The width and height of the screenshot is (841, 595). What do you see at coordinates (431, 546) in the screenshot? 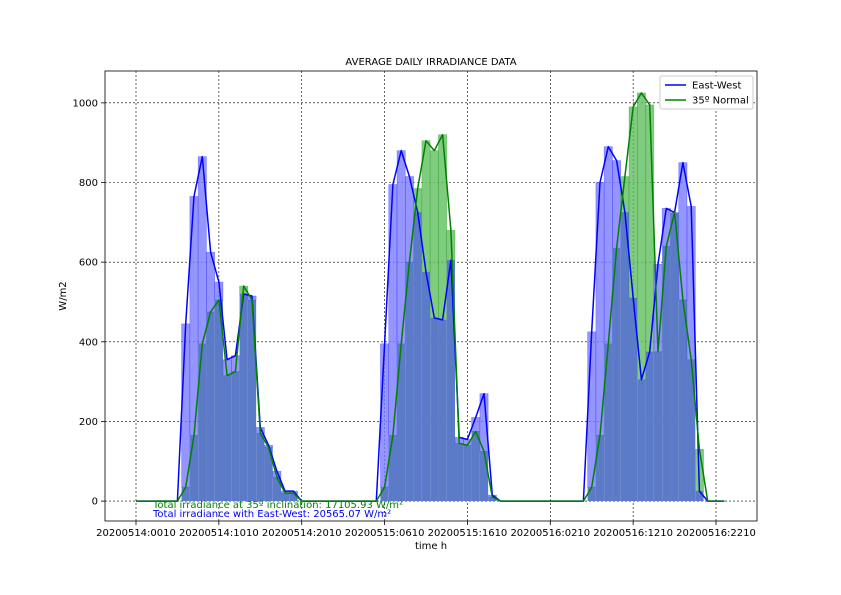
I see `x-axis-label: time h` at bounding box center [431, 546].